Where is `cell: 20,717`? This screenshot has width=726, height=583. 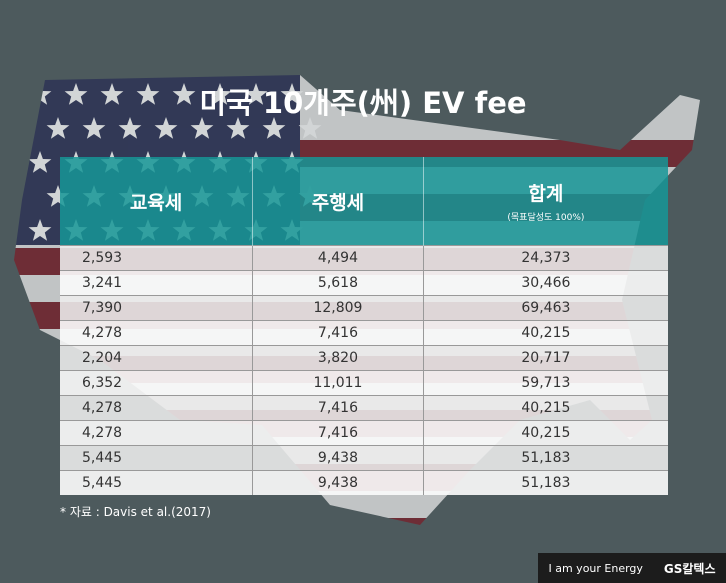 cell: 20,717 is located at coordinates (545, 358).